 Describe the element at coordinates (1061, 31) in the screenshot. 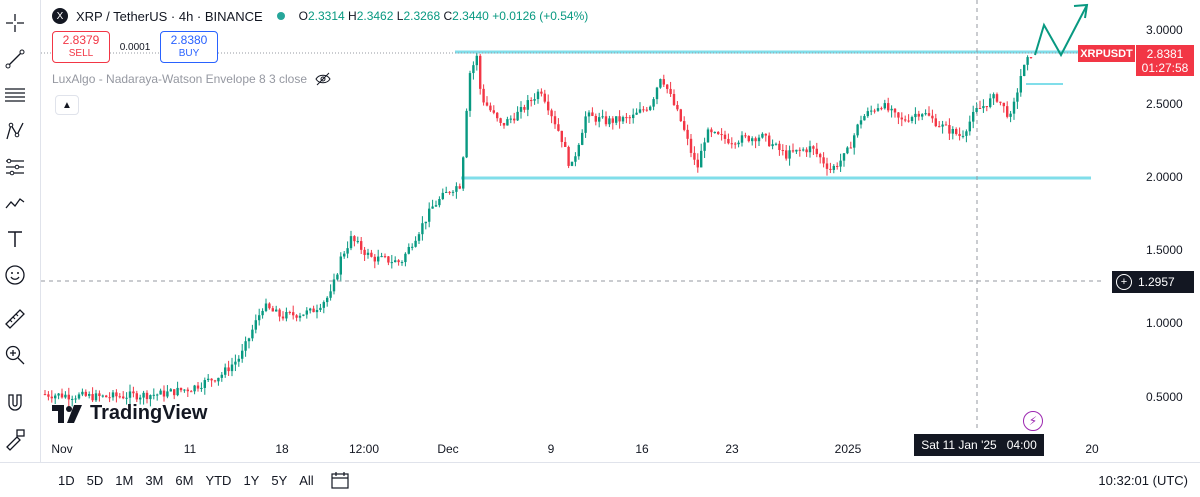

I see `projection-arrow` at that location.